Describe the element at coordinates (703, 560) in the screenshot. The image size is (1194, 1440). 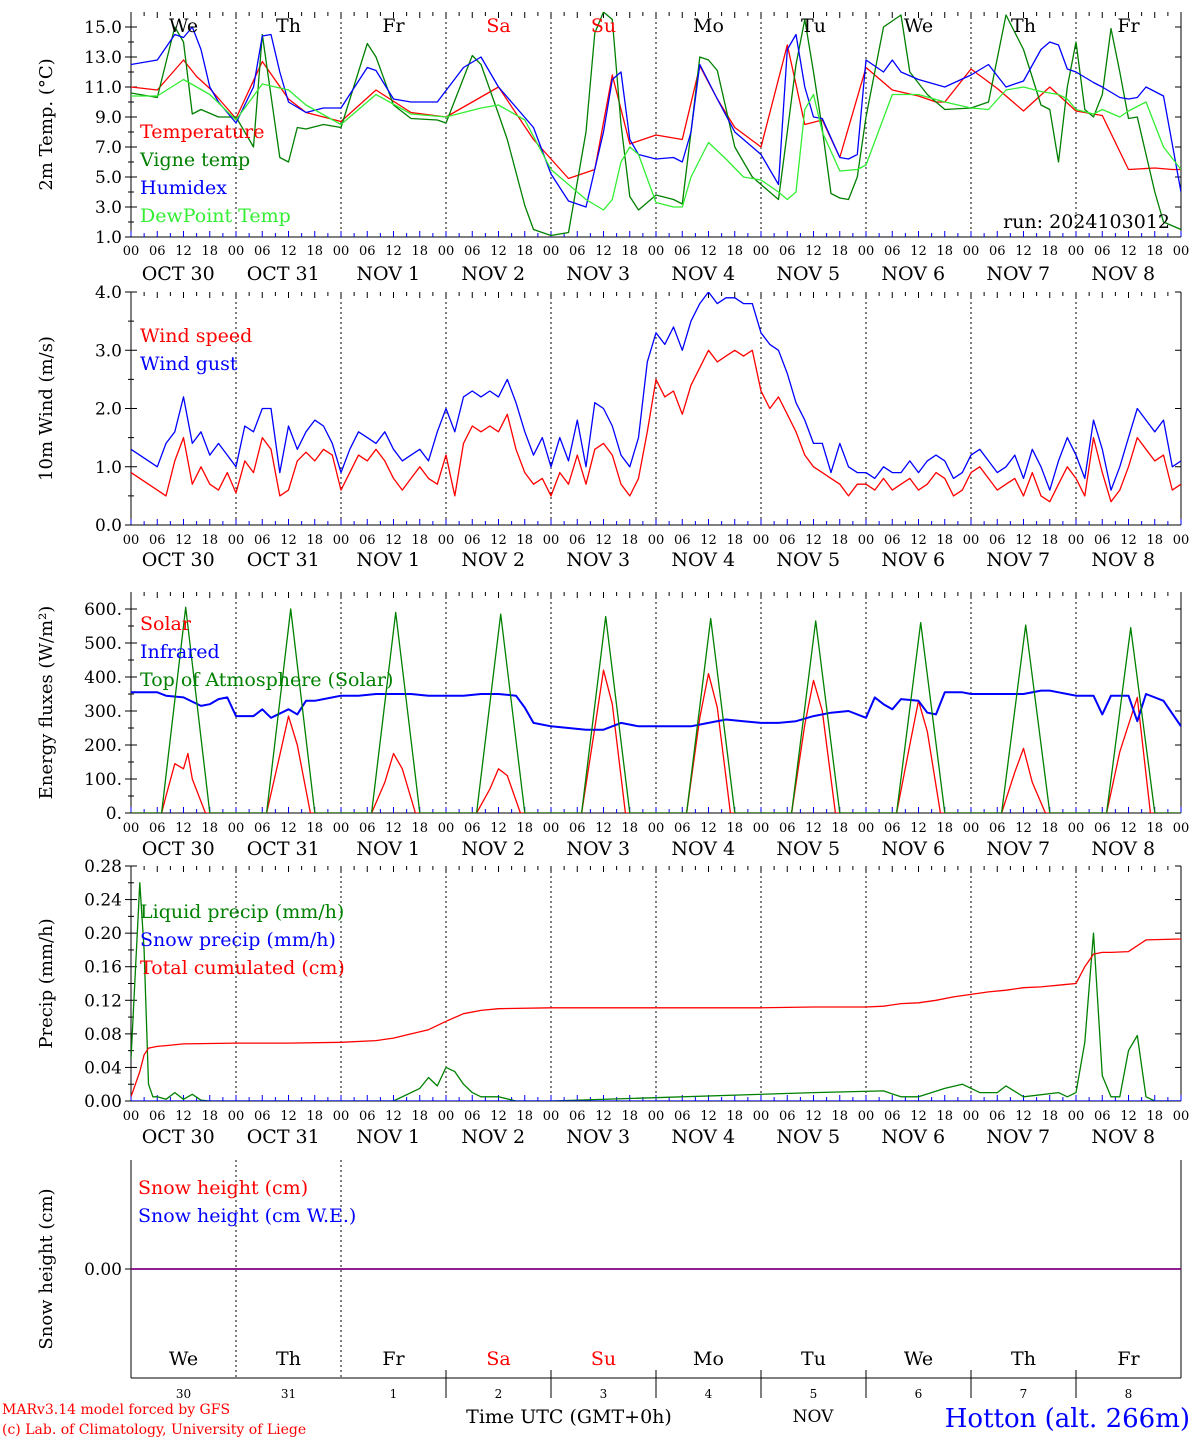
I see `date-label: NOV 4` at that location.